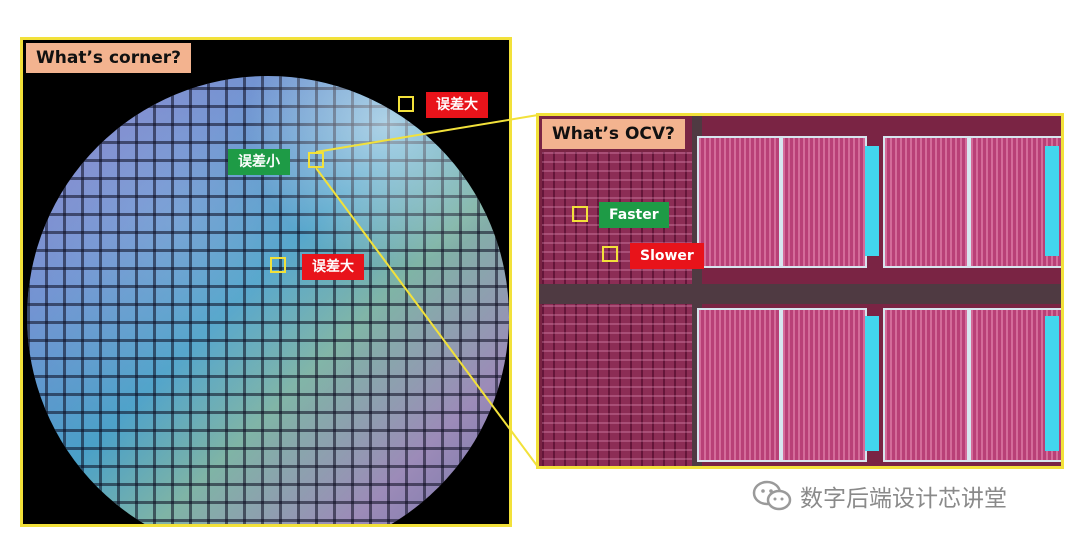  What do you see at coordinates (617, 309) in the screenshot?
I see `chip-logic-area` at bounding box center [617, 309].